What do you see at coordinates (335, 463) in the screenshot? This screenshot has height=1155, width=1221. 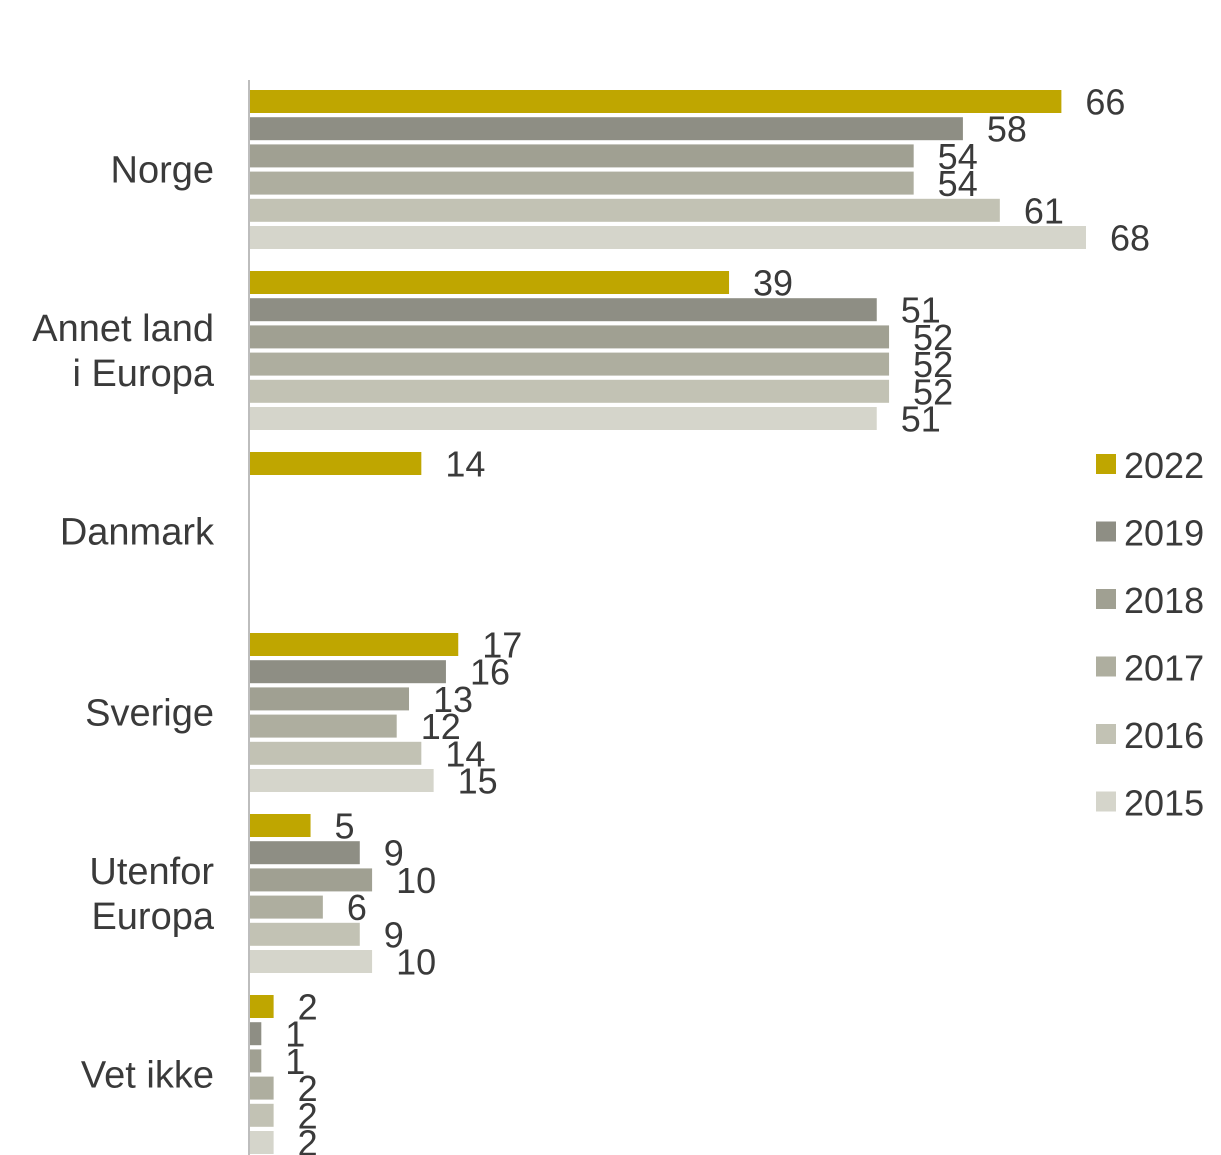 I see `bar-danmark-2022` at bounding box center [335, 463].